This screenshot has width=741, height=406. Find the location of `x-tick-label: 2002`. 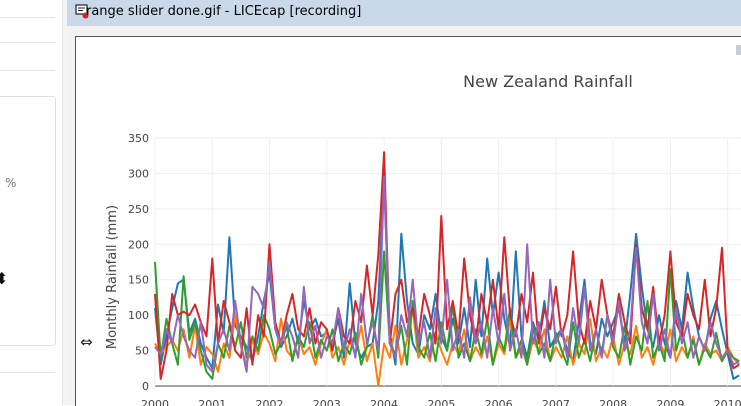

x-tick-label: 2002 is located at coordinates (270, 402).